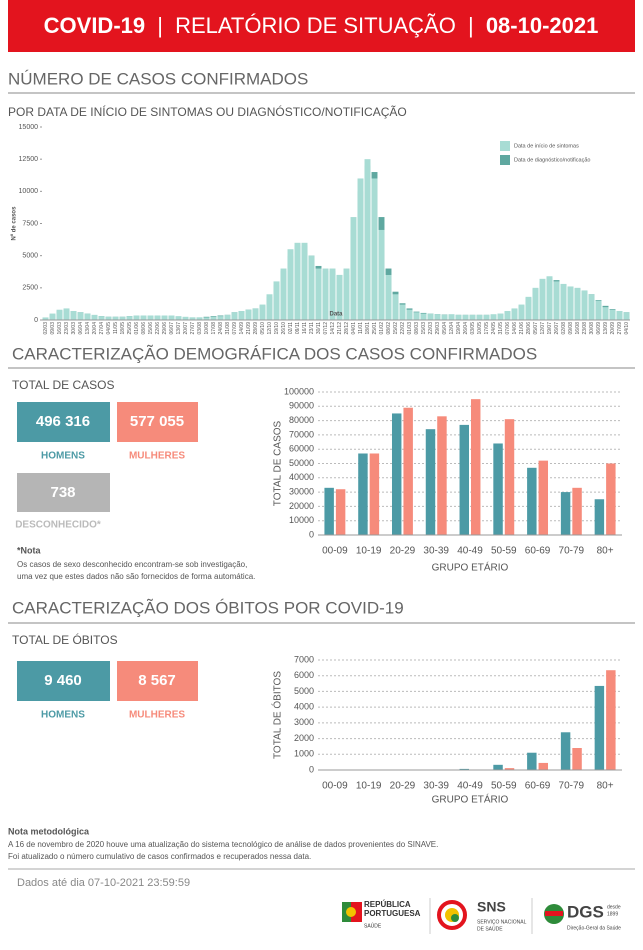 The height and width of the screenshot is (950, 643). I want to click on y-tick-label: 100000, so click(299, 391).